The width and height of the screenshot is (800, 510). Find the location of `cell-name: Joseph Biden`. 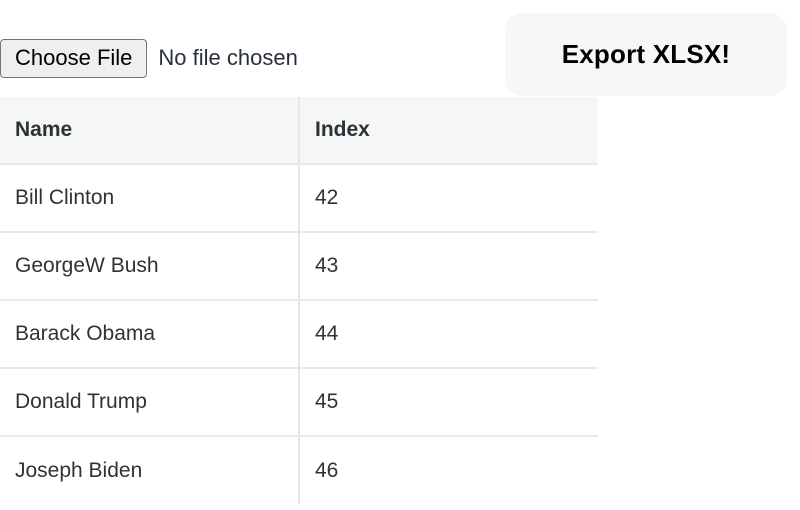

cell-name: Joseph Biden is located at coordinates (149, 470).